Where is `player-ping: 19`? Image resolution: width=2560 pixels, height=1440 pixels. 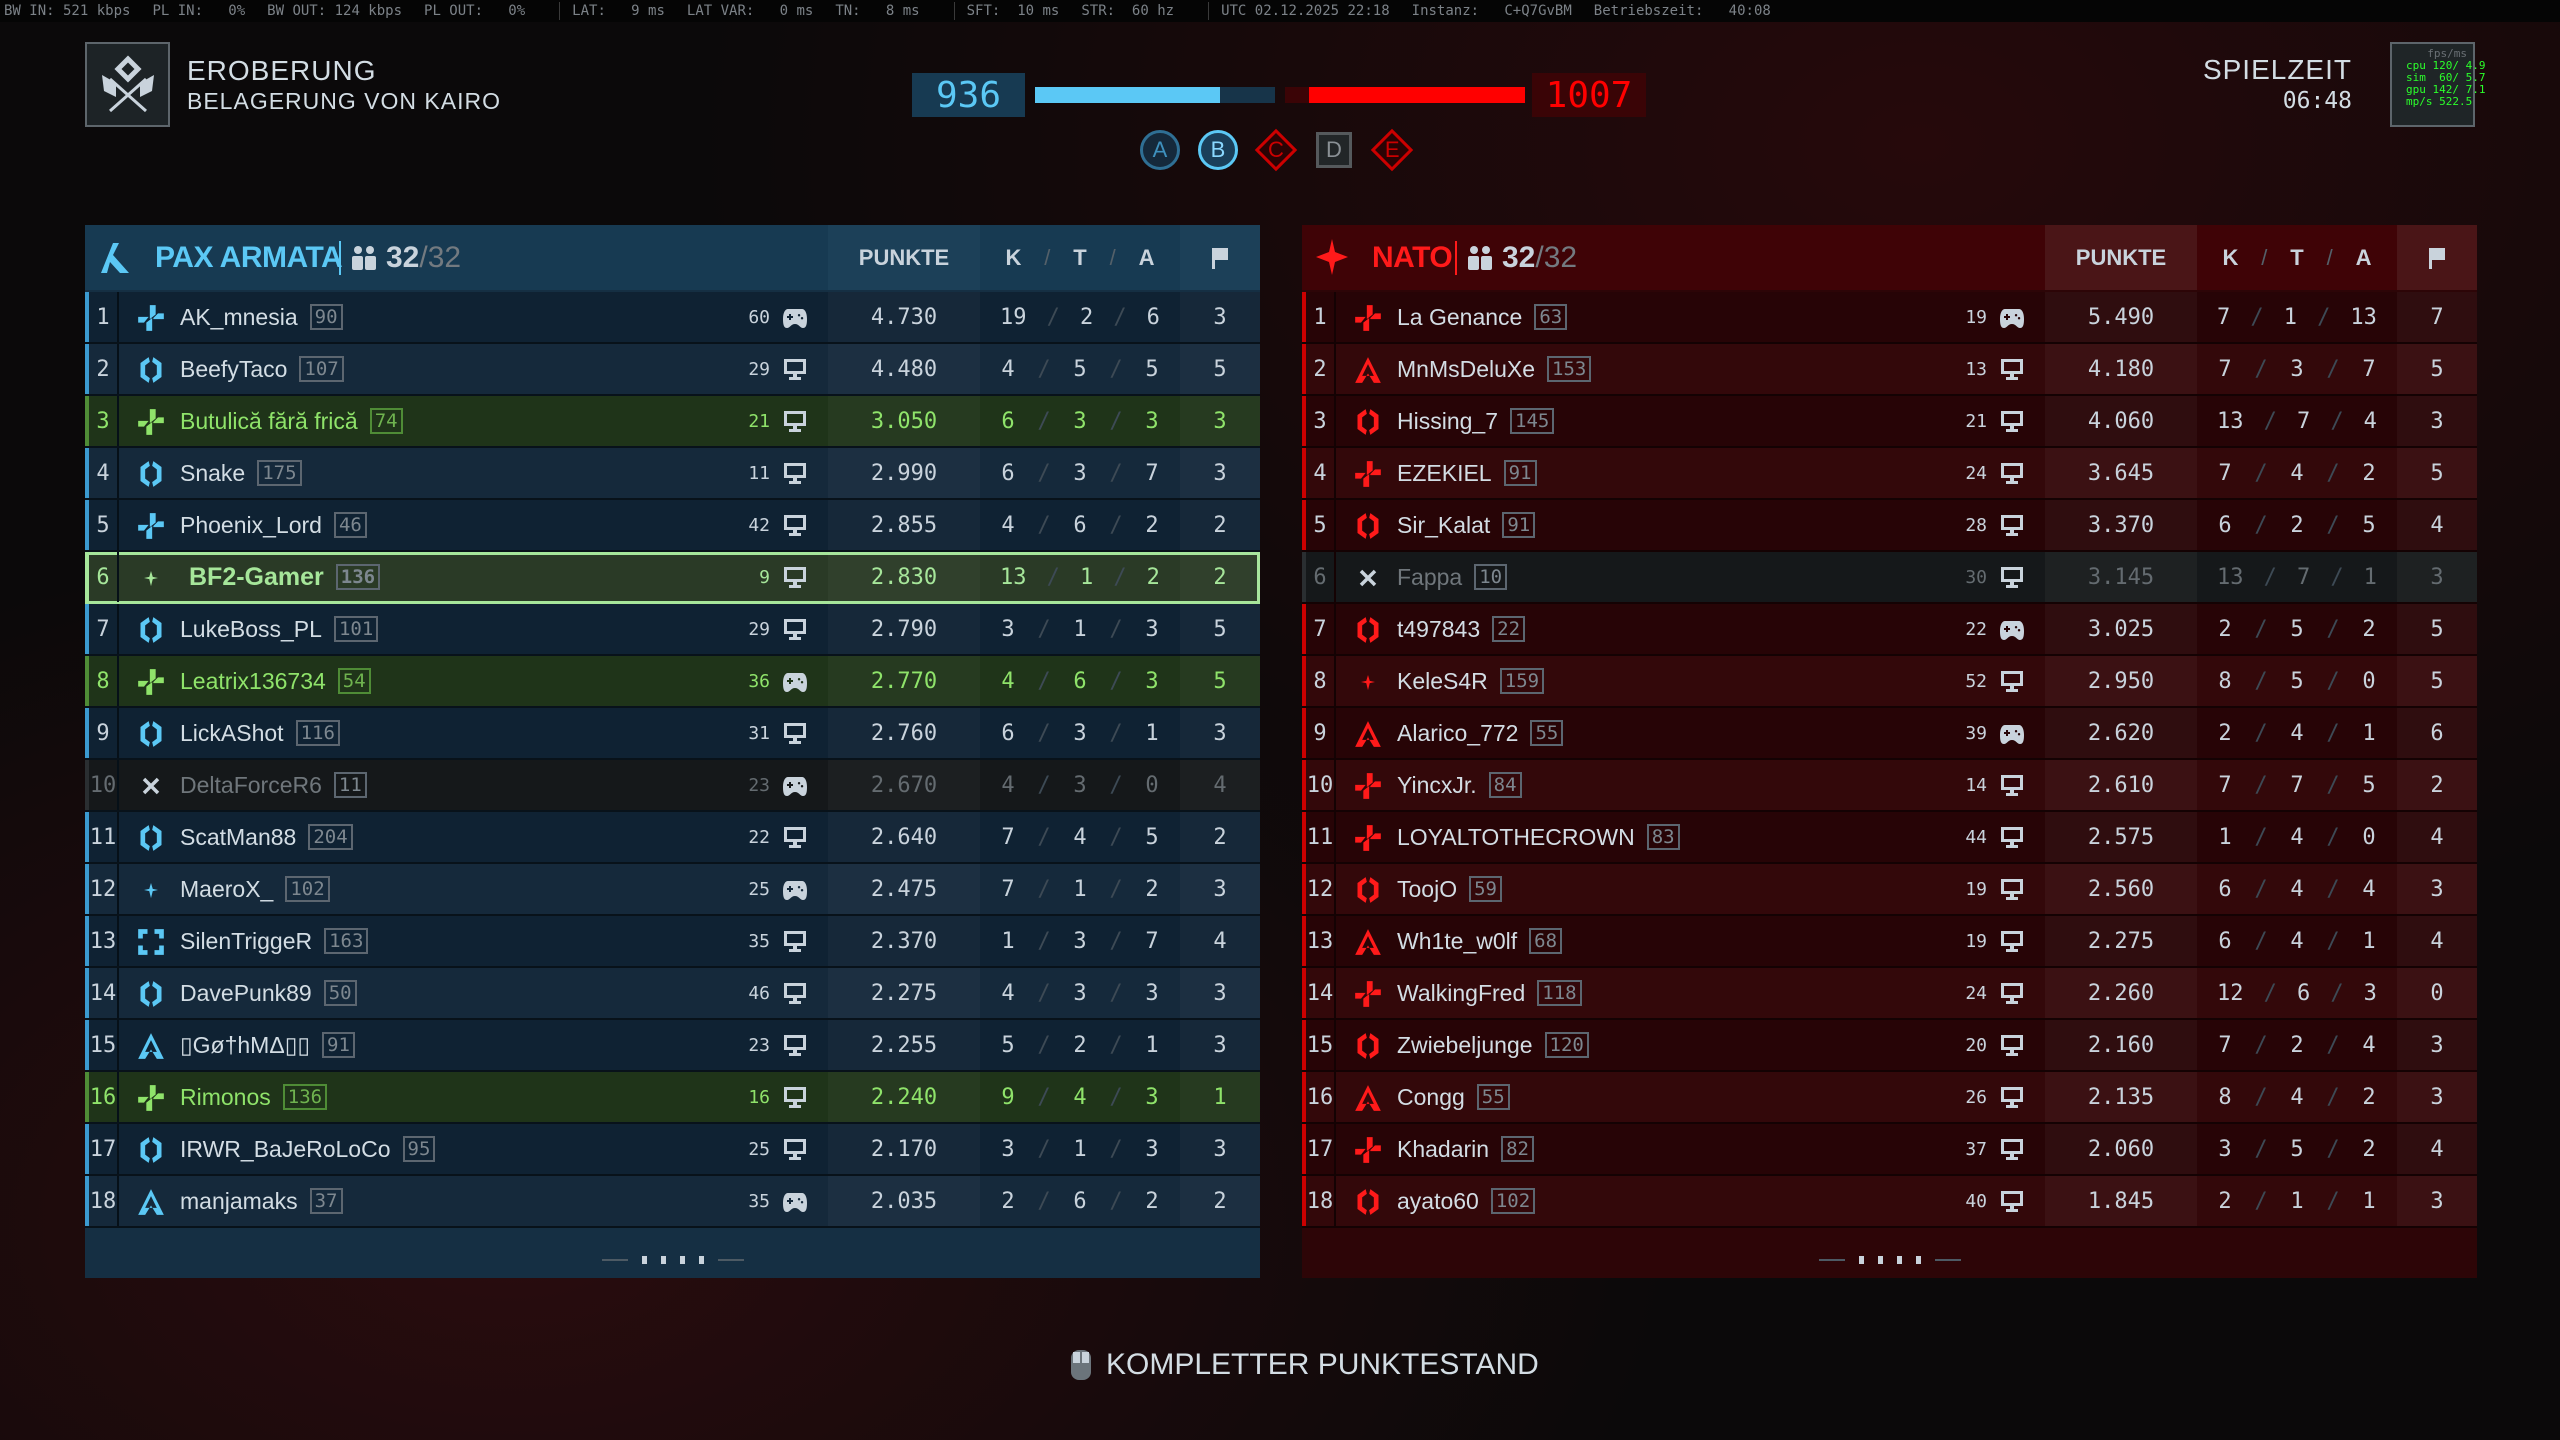 player-ping: 19 is located at coordinates (1976, 889).